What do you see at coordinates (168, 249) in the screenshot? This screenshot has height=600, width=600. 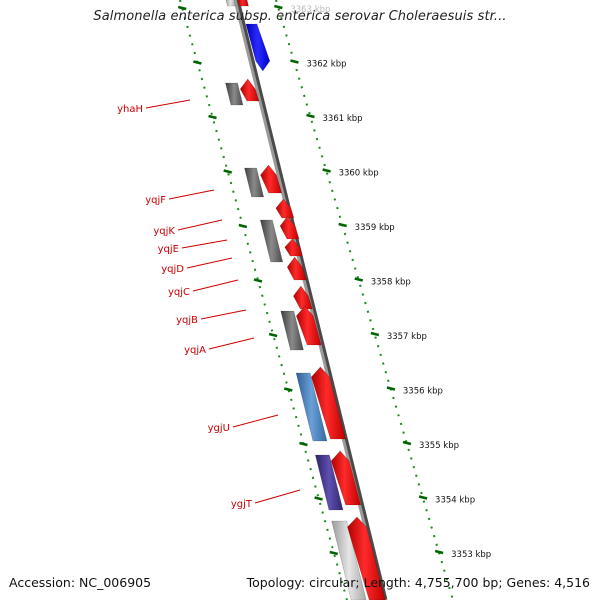 I see `gene-label-text: yqjE` at bounding box center [168, 249].